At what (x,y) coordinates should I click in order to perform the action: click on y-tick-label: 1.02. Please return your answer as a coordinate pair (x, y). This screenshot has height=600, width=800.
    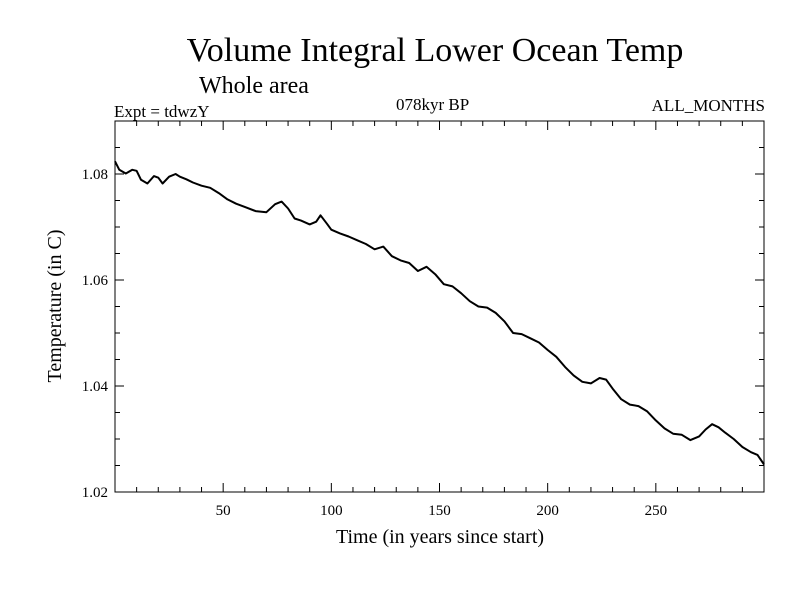
    Looking at the image, I should click on (95, 493).